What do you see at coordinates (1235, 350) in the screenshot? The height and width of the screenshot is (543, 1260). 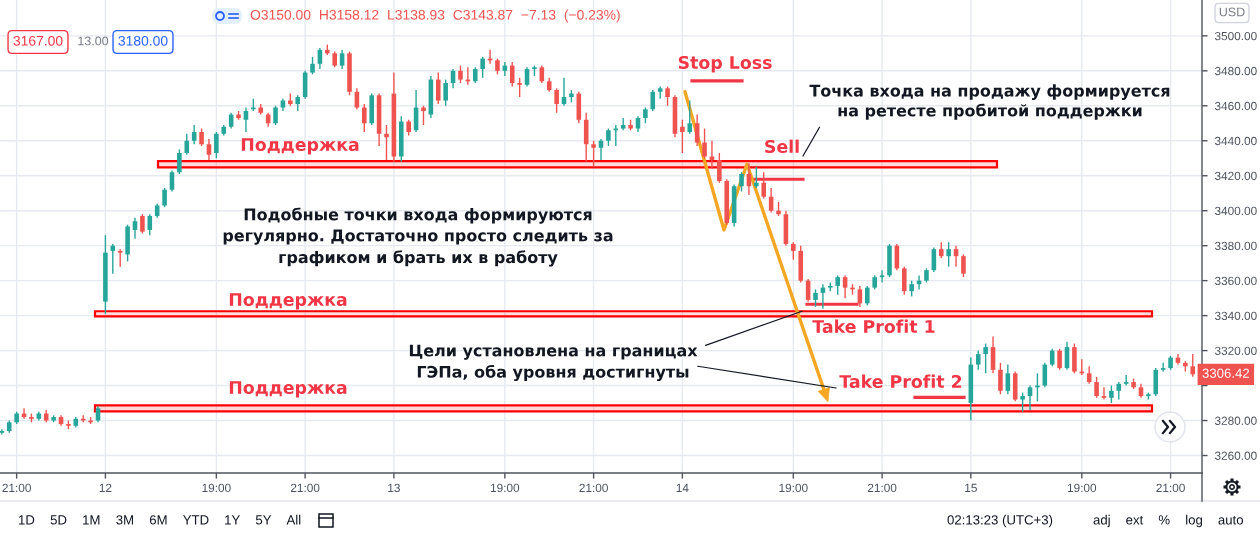 I see `y-tick-label: 3320.00` at bounding box center [1235, 350].